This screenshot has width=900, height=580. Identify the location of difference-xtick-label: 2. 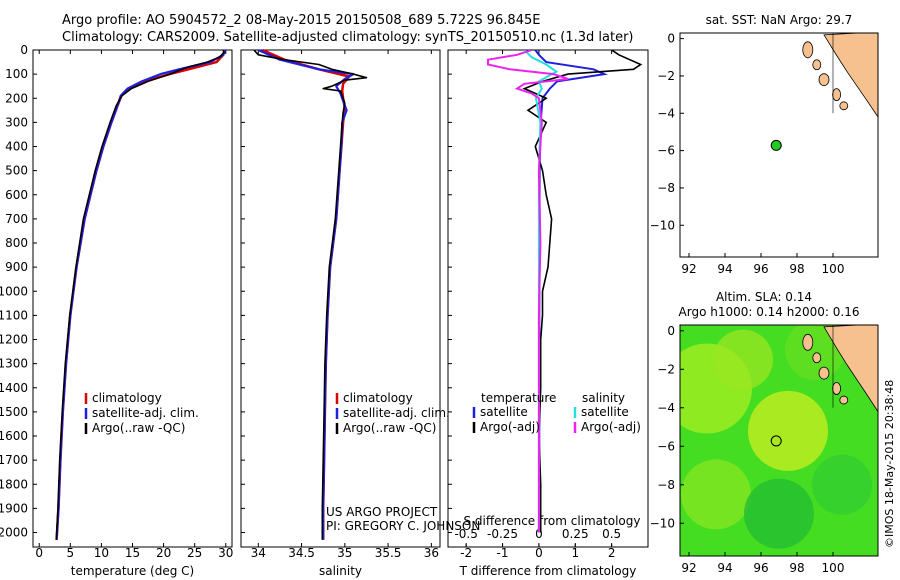
(612, 553).